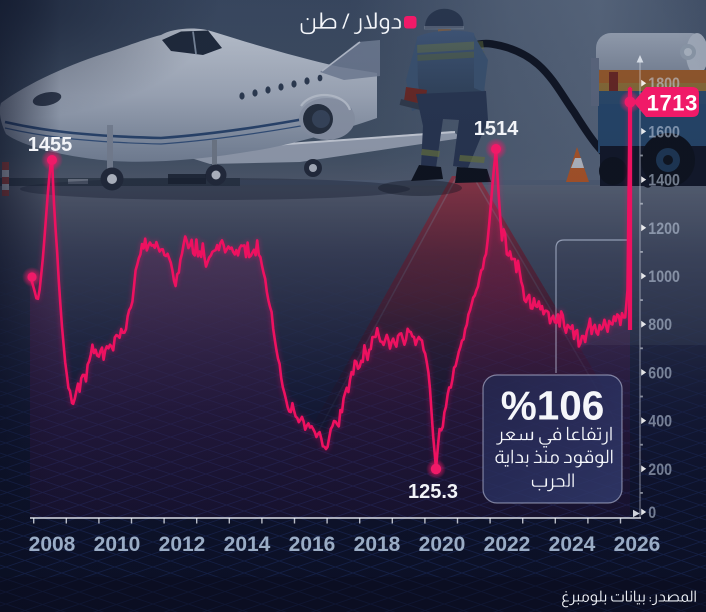  What do you see at coordinates (652, 513) in the screenshot?
I see `svg-text: 0` at bounding box center [652, 513].